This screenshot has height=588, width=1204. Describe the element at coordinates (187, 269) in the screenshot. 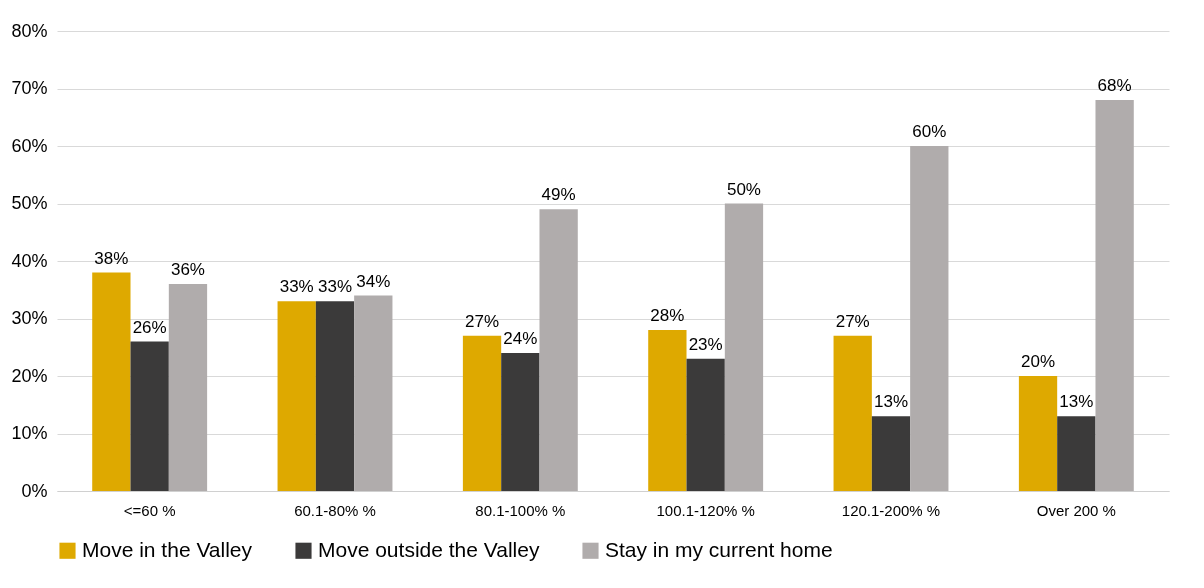

I see `data-label: 36%` at that location.